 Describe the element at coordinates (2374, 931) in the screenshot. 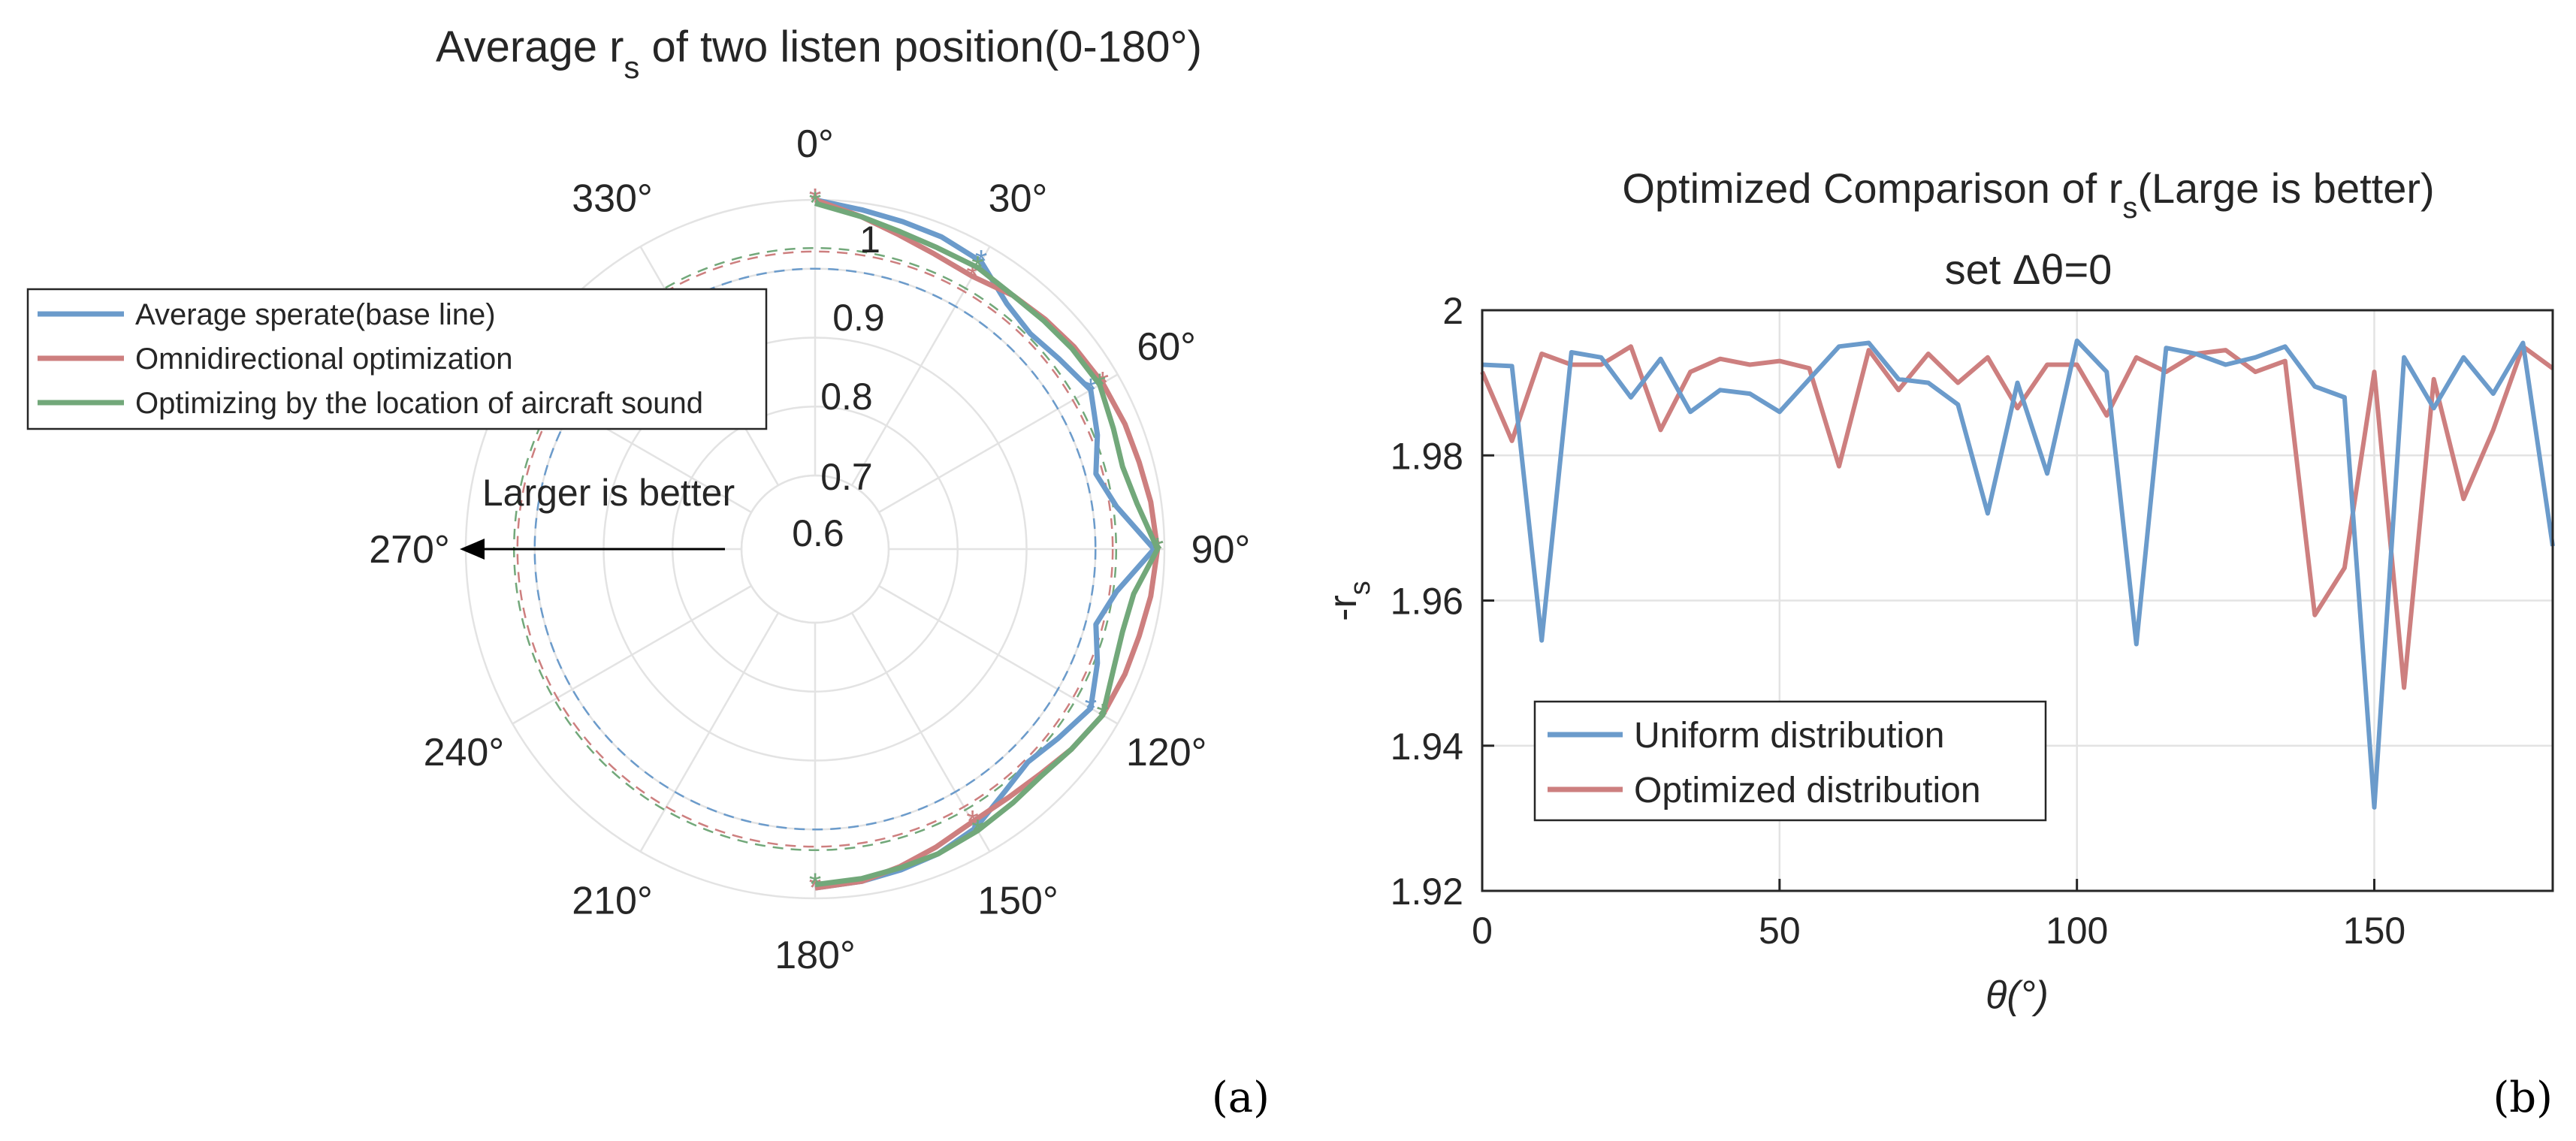

I see `x-tick-label: 150` at that location.